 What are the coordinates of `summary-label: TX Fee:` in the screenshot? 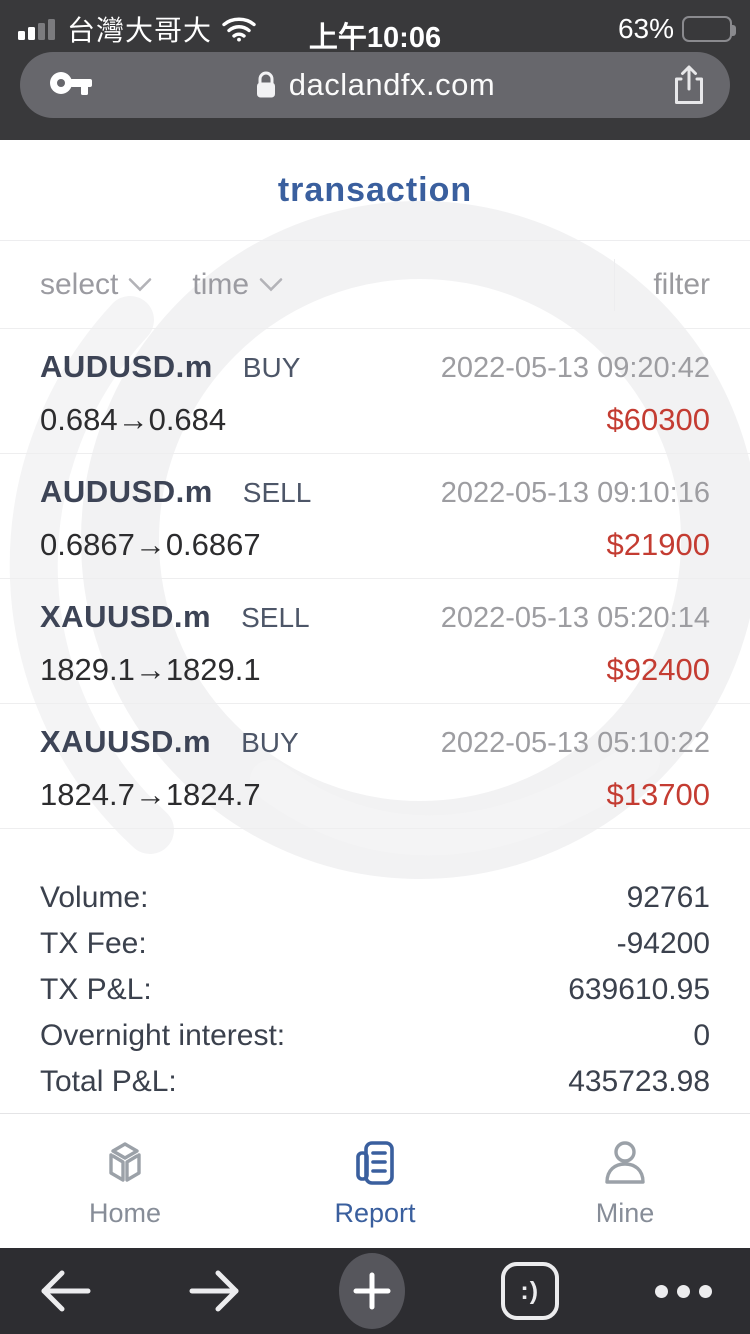 It's located at (93, 943).